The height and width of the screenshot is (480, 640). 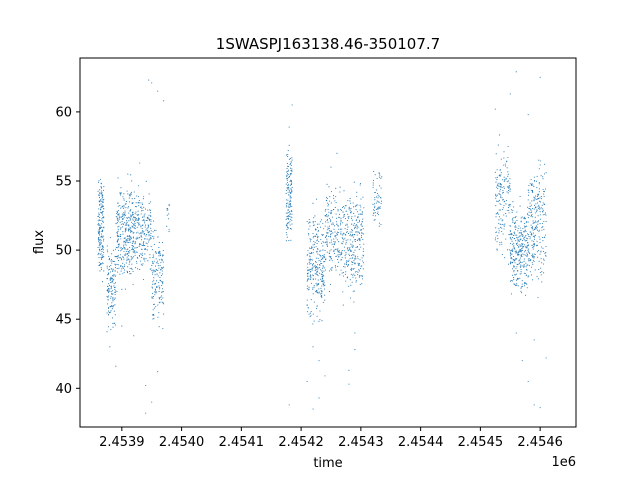 I want to click on x-tick-label: 2.4541, so click(x=242, y=442).